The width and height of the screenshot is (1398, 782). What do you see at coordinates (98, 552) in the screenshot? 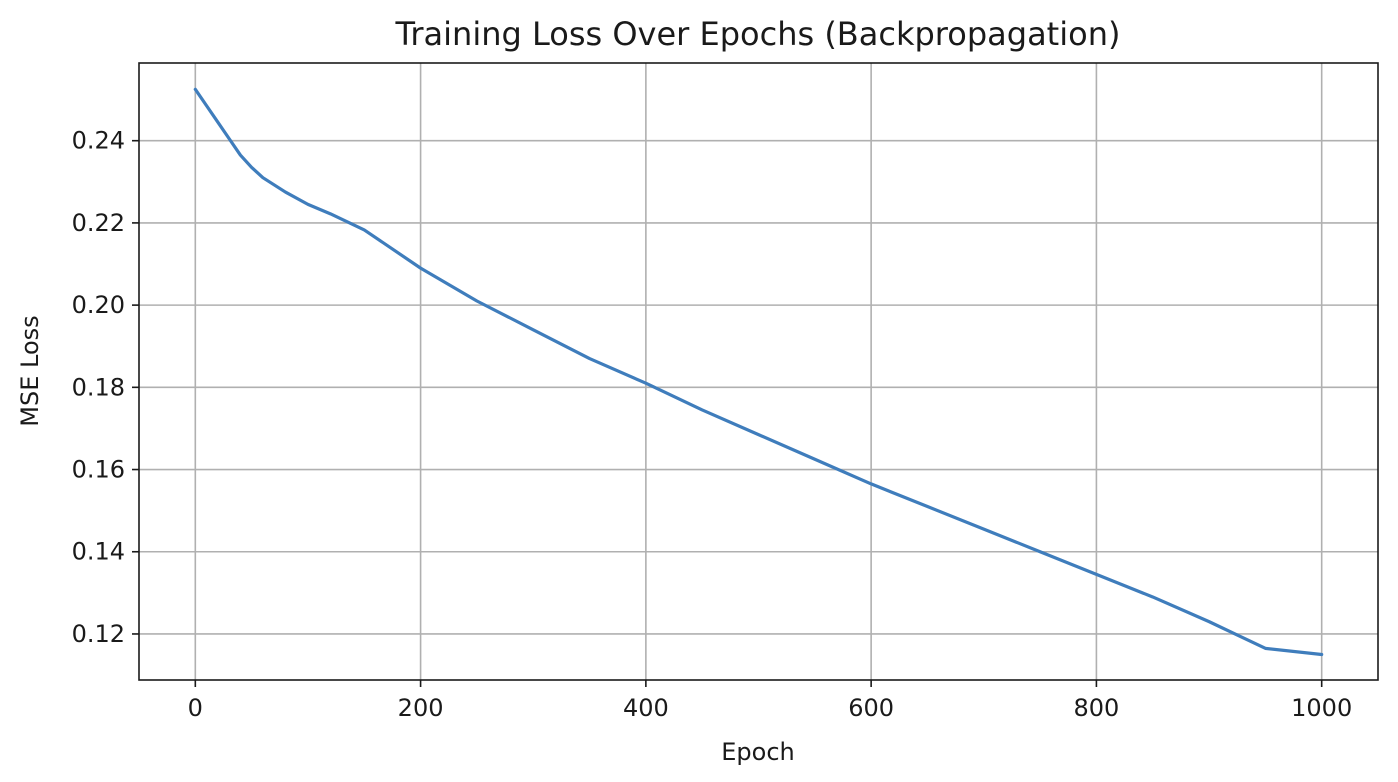
I see `y-tick-label: 0.14` at bounding box center [98, 552].